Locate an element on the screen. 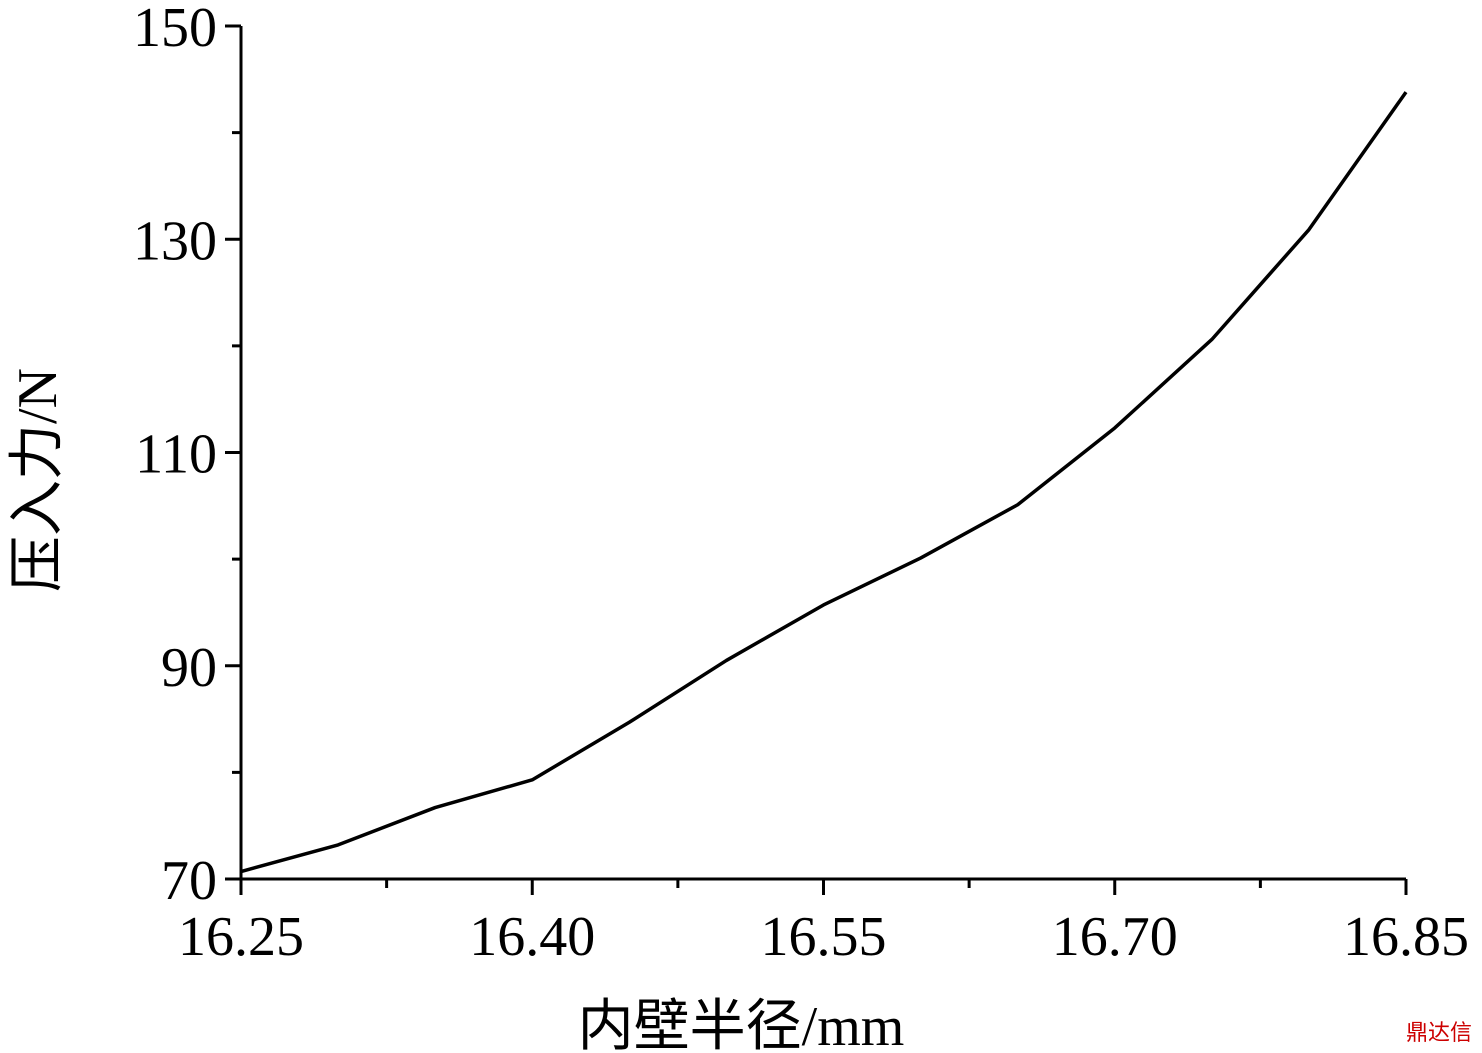  x-tick-label: 16.25 is located at coordinates (241, 937).